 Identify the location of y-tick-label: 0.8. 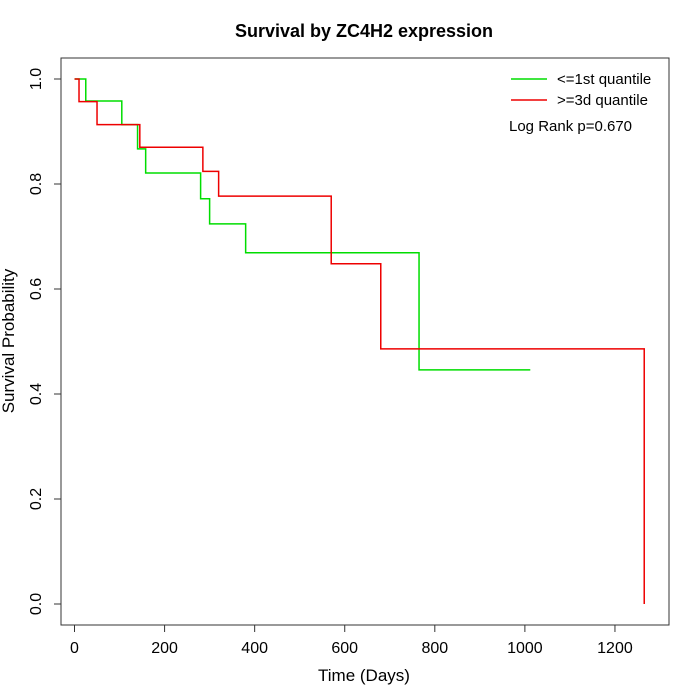
(36, 184).